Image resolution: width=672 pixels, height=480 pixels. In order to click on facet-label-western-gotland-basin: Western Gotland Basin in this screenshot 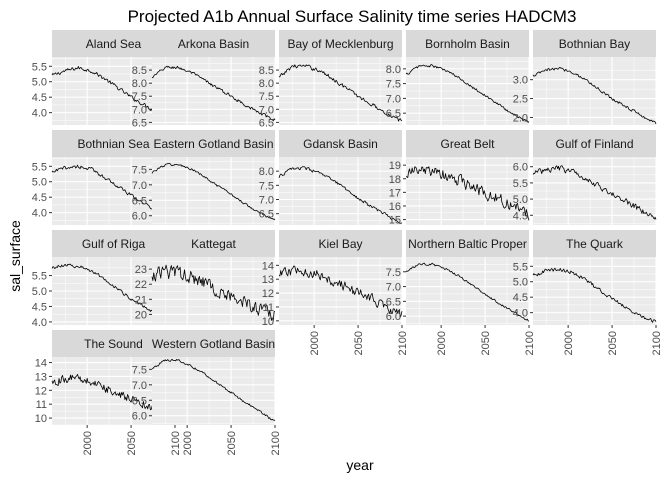, I will do `click(213, 344)`.